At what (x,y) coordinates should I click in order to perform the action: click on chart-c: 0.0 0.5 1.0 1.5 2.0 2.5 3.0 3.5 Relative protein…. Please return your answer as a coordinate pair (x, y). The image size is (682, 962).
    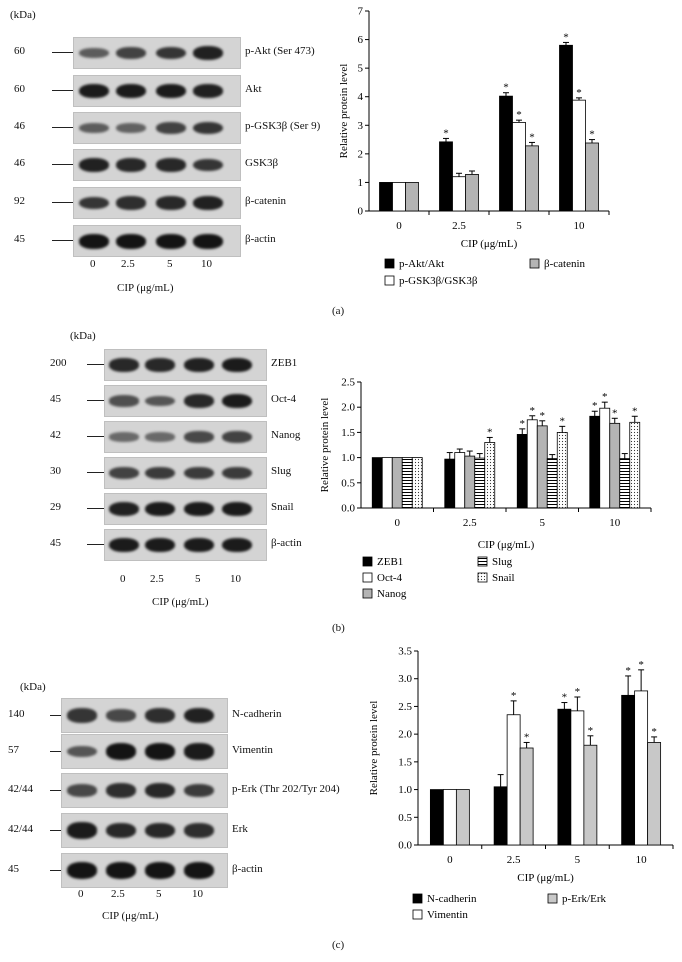
    Looking at the image, I should click on (521, 783).